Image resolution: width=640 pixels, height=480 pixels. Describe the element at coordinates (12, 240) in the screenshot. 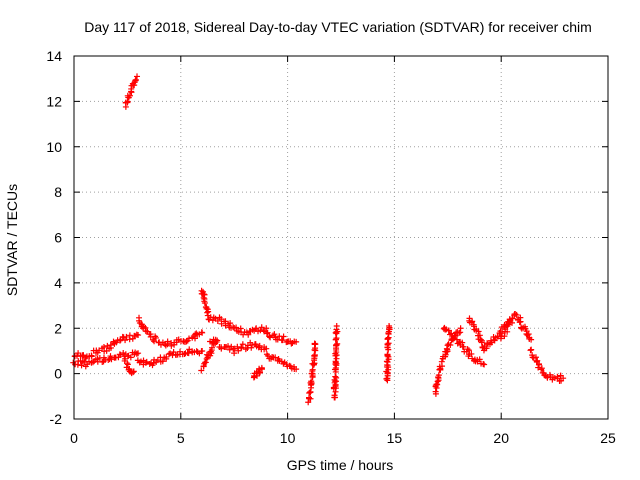

I see `y-axis-label: SDTVAR / TECUs` at that location.